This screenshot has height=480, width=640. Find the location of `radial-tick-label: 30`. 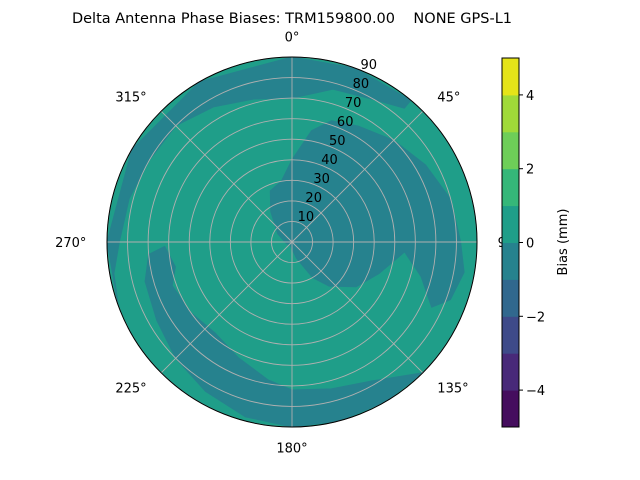

radial-tick-label: 30 is located at coordinates (321, 179).